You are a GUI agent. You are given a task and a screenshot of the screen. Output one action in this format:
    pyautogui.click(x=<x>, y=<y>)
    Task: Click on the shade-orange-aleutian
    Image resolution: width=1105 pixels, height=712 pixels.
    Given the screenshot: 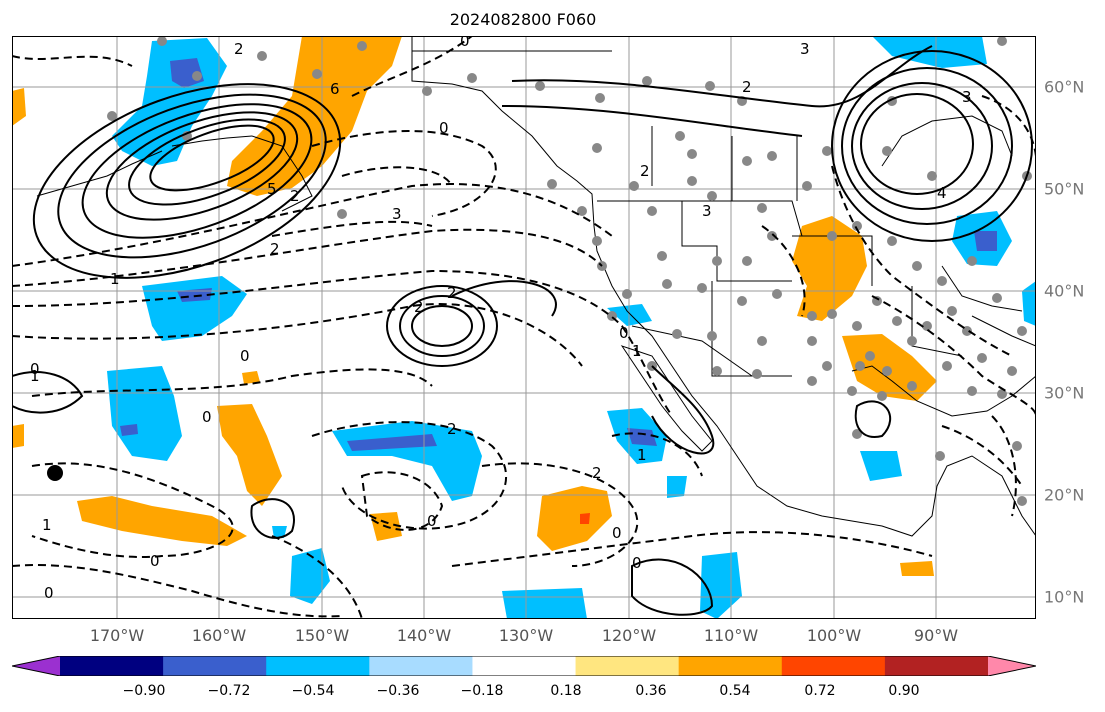 What is the action you would take?
    pyautogui.click(x=19, y=107)
    